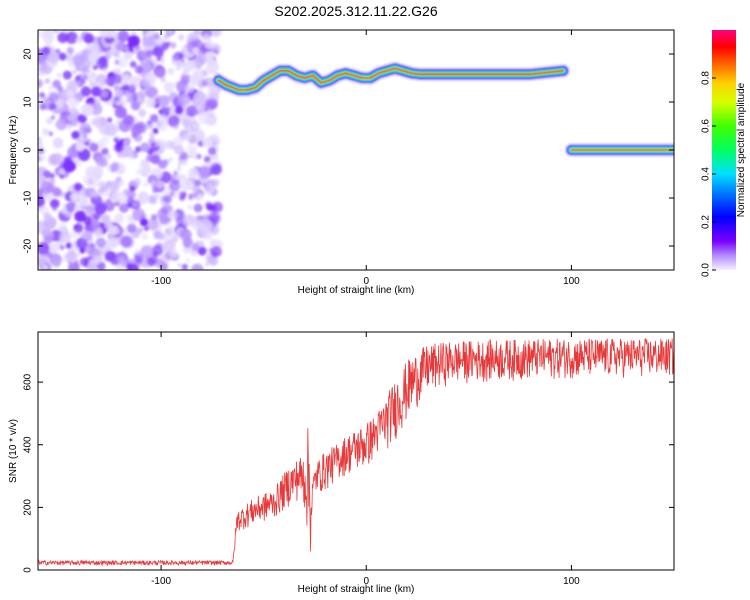 The height and width of the screenshot is (600, 750). I want to click on spectrogram-noise, so click(130, 150).